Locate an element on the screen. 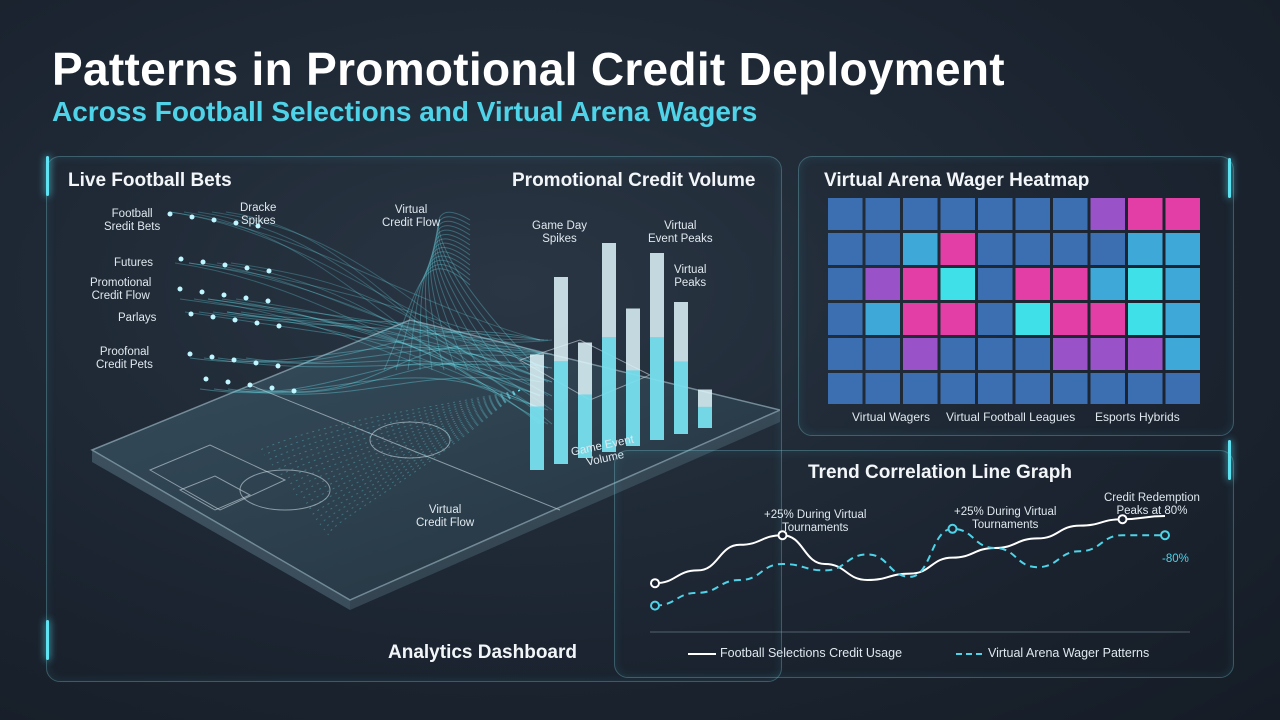  credit-flow-dots is located at coordinates (232, 302).